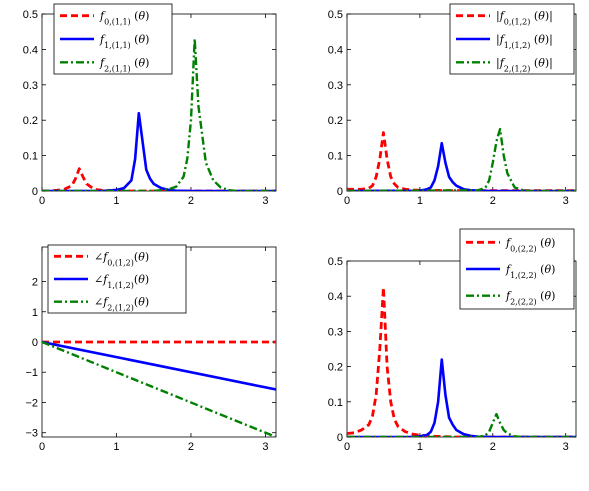 This screenshot has height=491, width=589. I want to click on legend-label: f1,(2,2) (θ), so click(530, 271).